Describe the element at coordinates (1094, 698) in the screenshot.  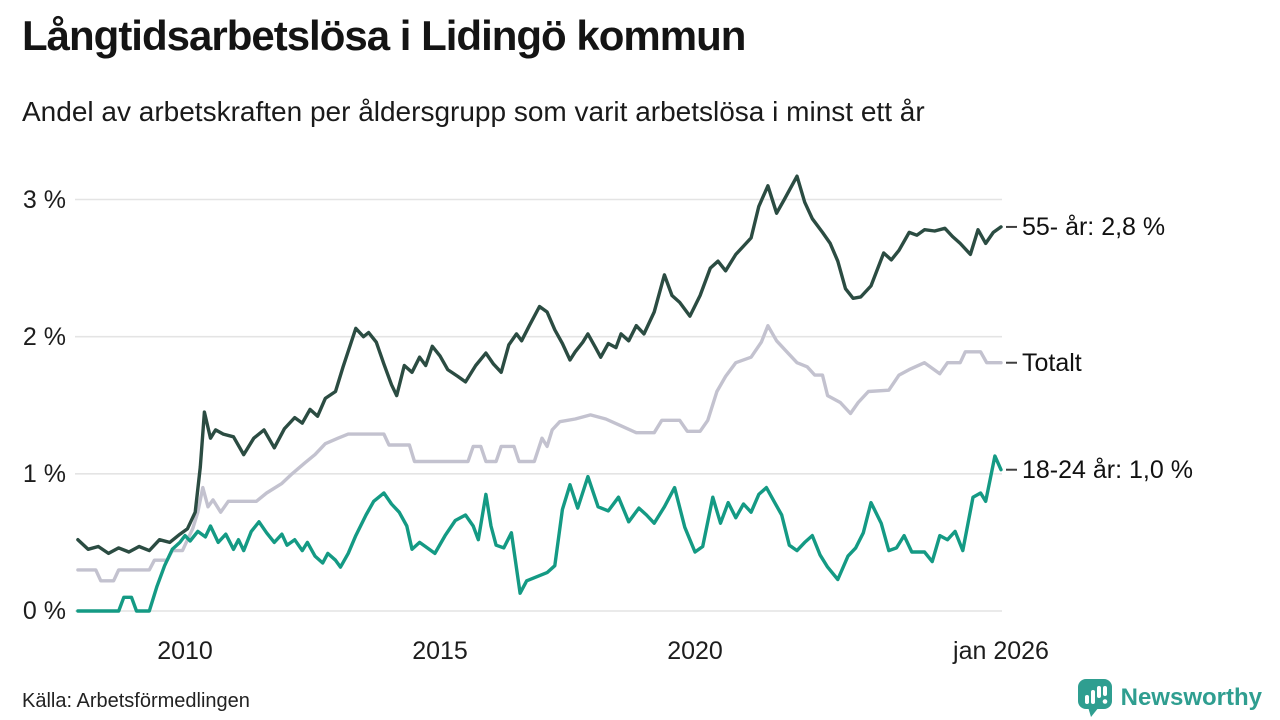
I see `newsworthy-bubble-chart-icon` at that location.